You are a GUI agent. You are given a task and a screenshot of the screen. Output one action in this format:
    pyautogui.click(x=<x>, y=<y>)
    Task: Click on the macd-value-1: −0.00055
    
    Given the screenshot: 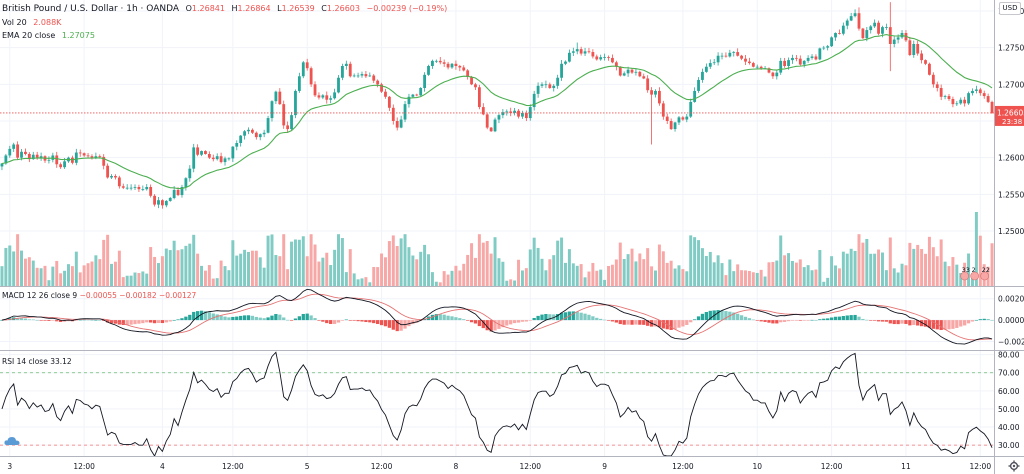 What is the action you would take?
    pyautogui.click(x=98, y=295)
    